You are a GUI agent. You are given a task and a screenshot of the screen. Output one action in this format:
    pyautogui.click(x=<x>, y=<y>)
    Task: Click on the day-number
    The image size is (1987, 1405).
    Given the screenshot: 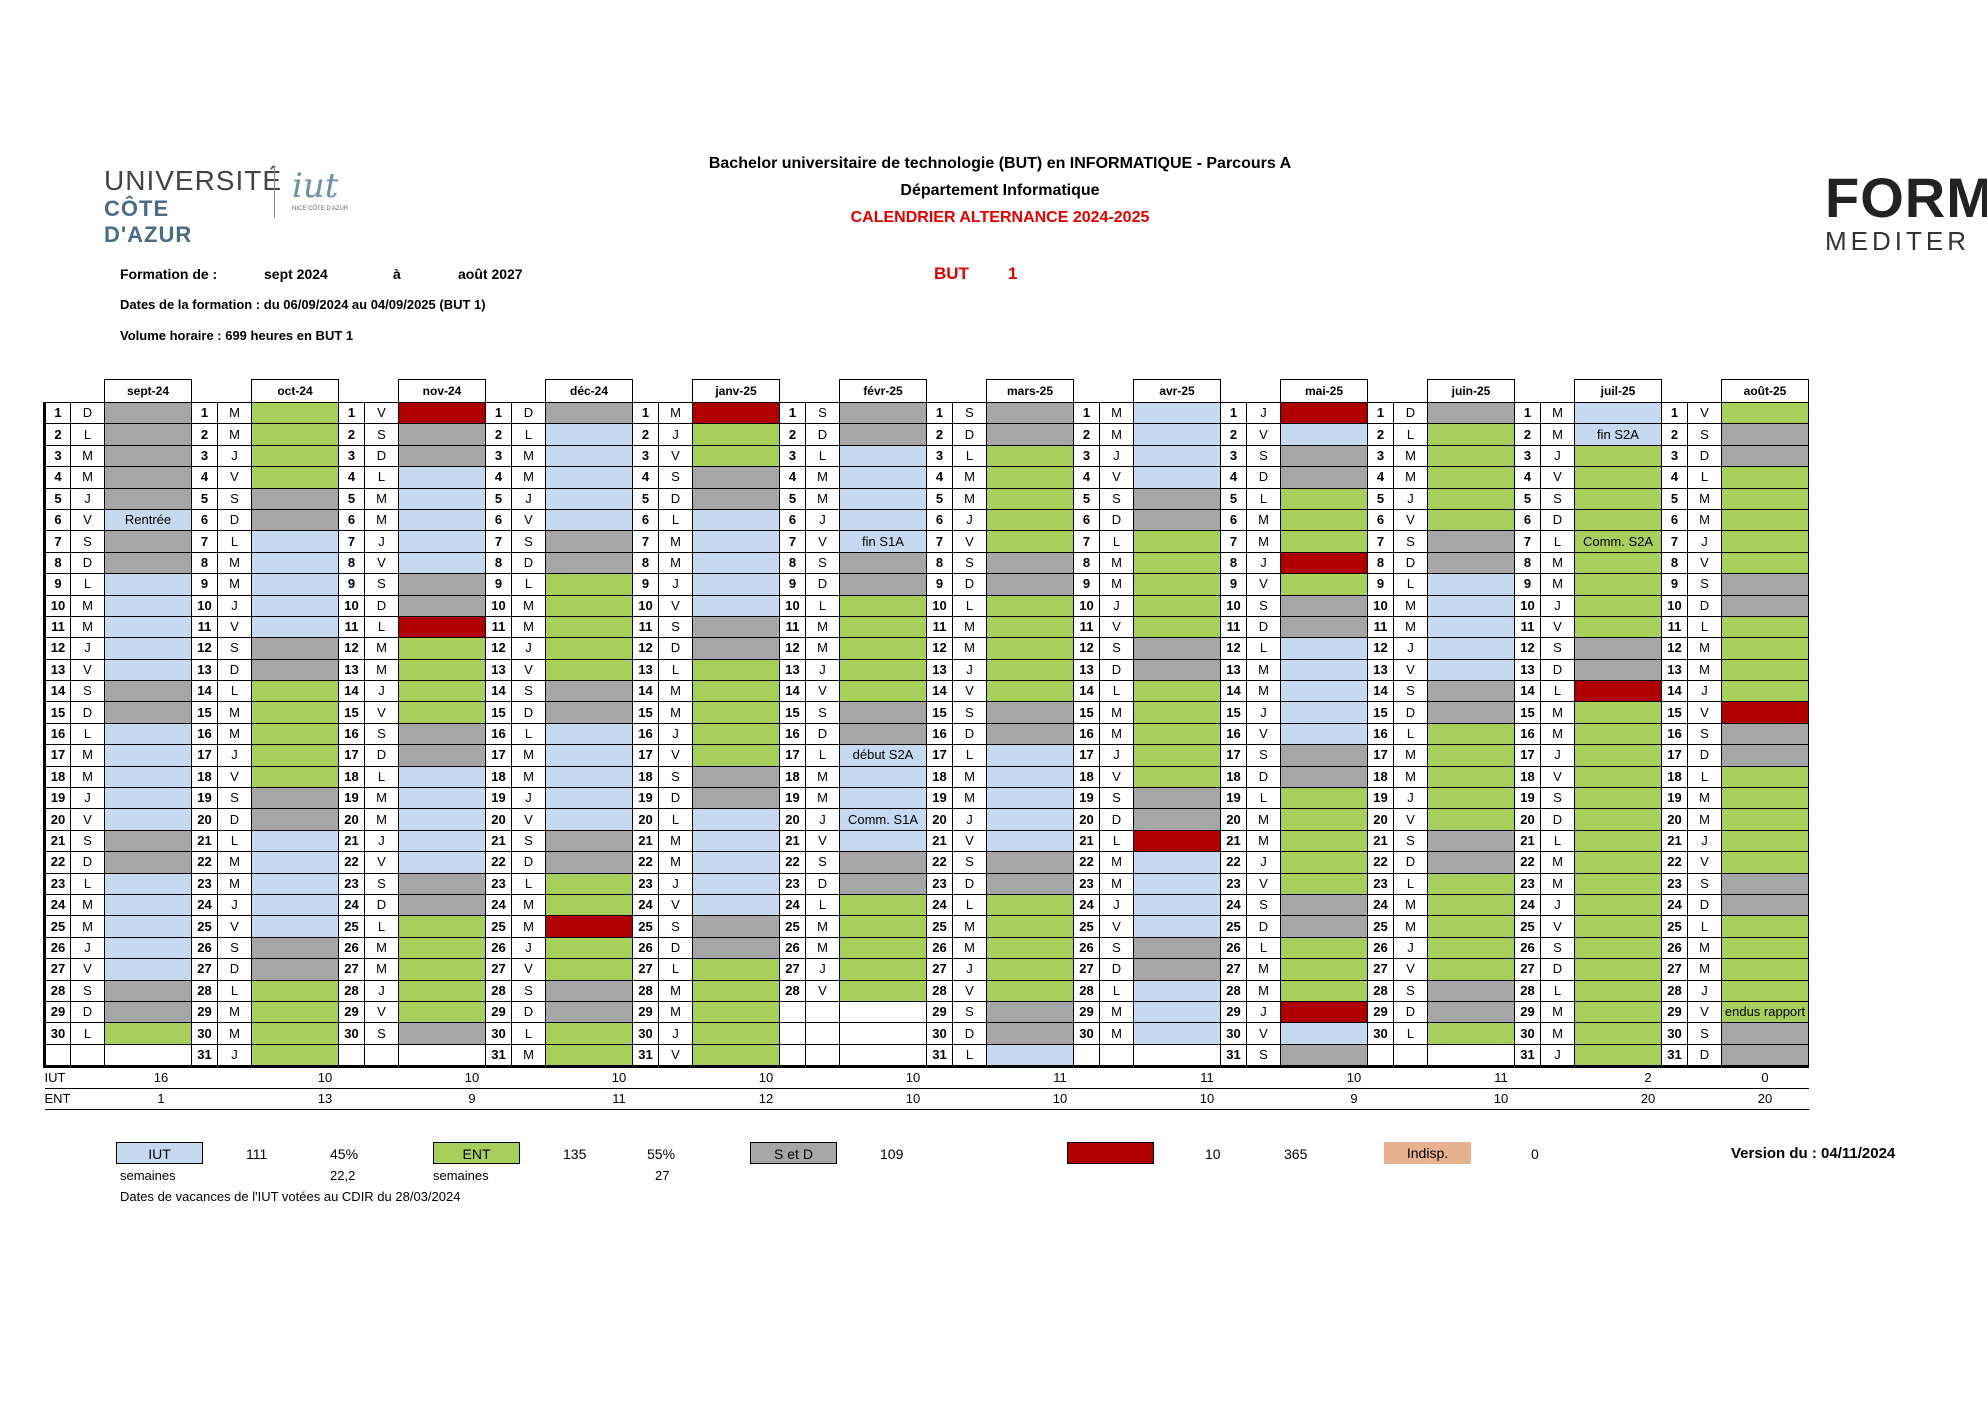 What is the action you would take?
    pyautogui.click(x=57, y=1055)
    